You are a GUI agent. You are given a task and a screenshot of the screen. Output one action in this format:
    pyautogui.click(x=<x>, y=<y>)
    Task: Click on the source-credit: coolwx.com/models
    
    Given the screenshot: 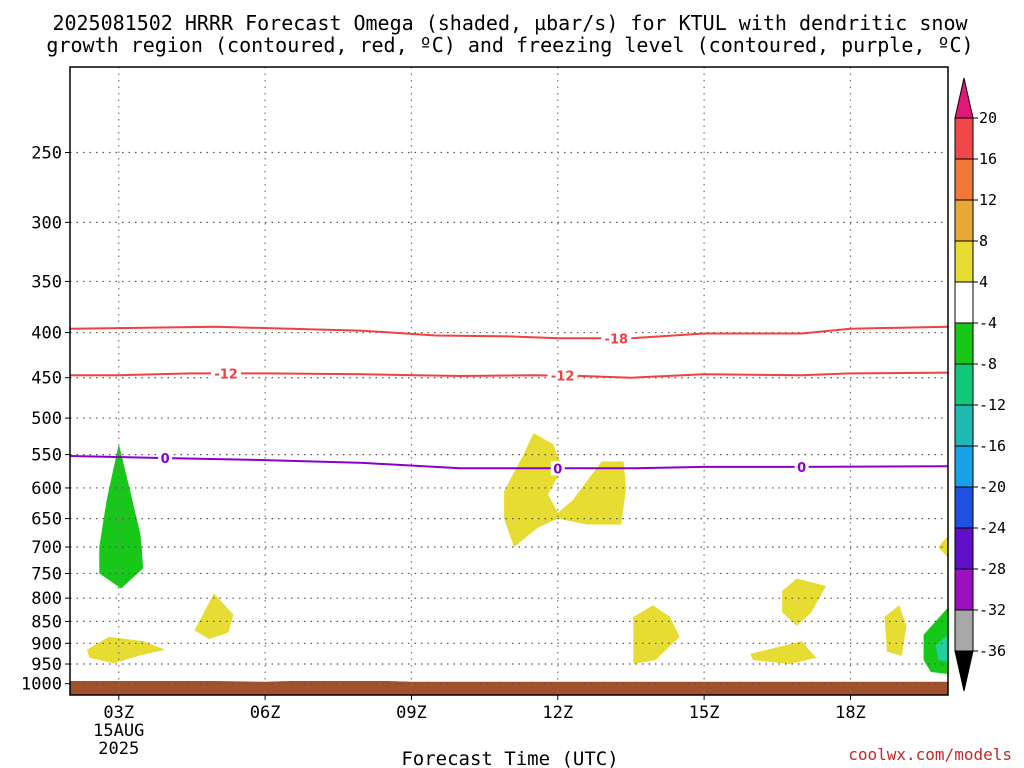 What is the action you would take?
    pyautogui.click(x=930, y=754)
    